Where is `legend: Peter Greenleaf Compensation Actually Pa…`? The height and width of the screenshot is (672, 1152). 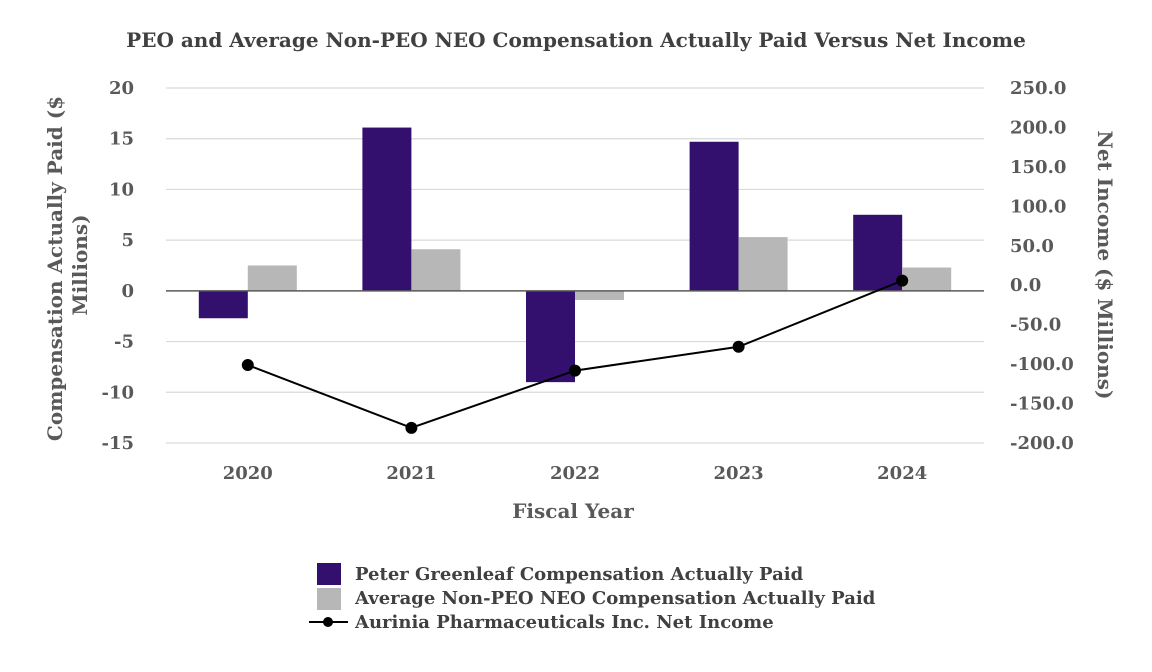
legend: Peter Greenleaf Compensation Actually Pa… is located at coordinates (592, 598).